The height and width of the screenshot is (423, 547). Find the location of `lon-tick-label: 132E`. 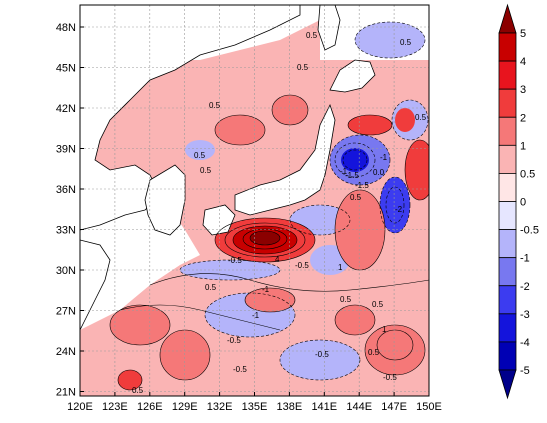

lon-tick-label: 132E is located at coordinates (220, 407).